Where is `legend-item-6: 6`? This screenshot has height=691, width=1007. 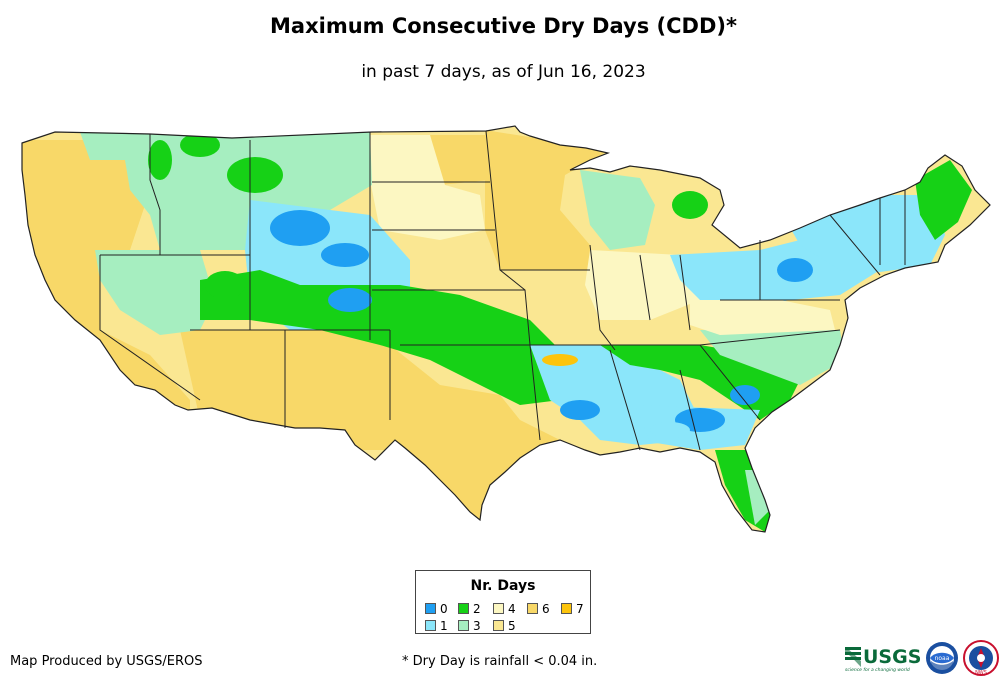 legend-item-6: 6 is located at coordinates (538, 609).